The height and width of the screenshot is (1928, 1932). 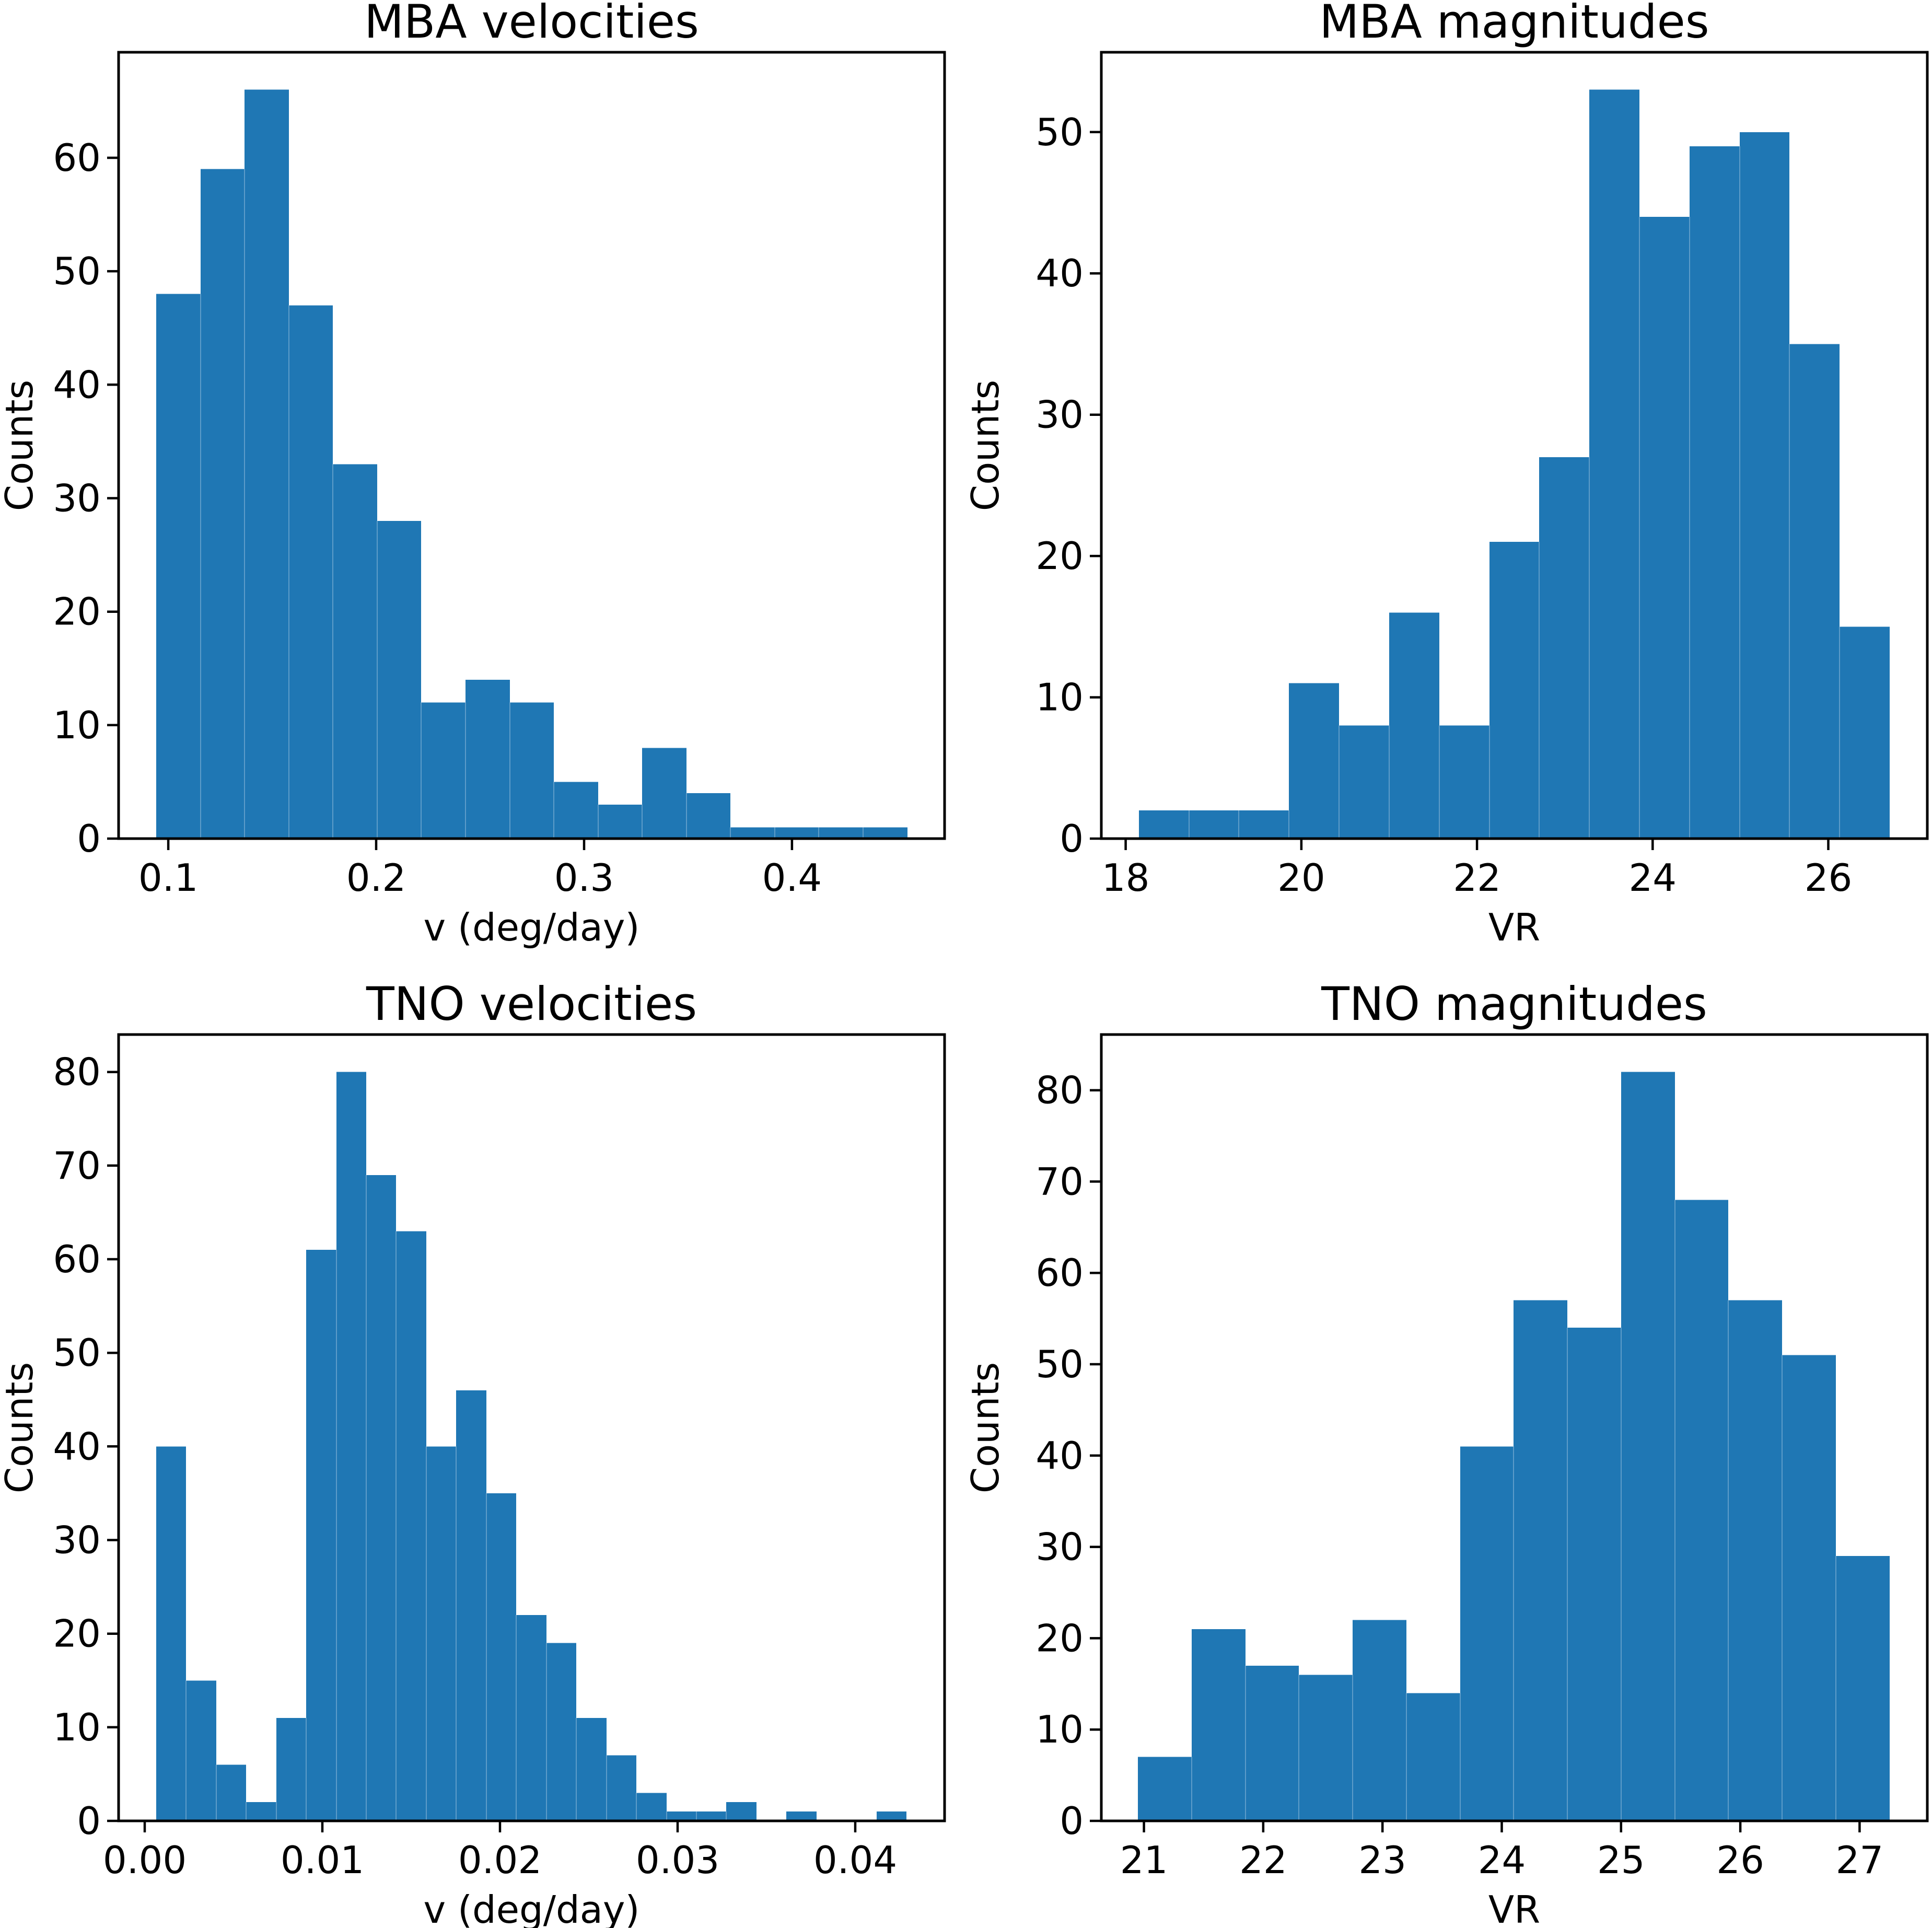 I want to click on x-axis-label: VR, so click(x=1514, y=927).